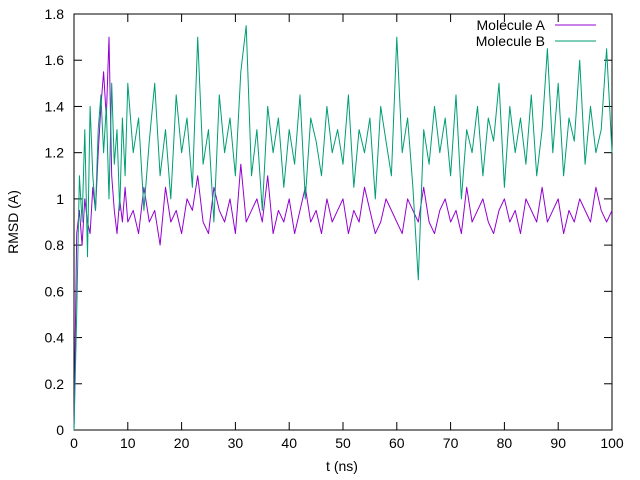  I want to click on y-tick-label: 0, so click(60, 430).